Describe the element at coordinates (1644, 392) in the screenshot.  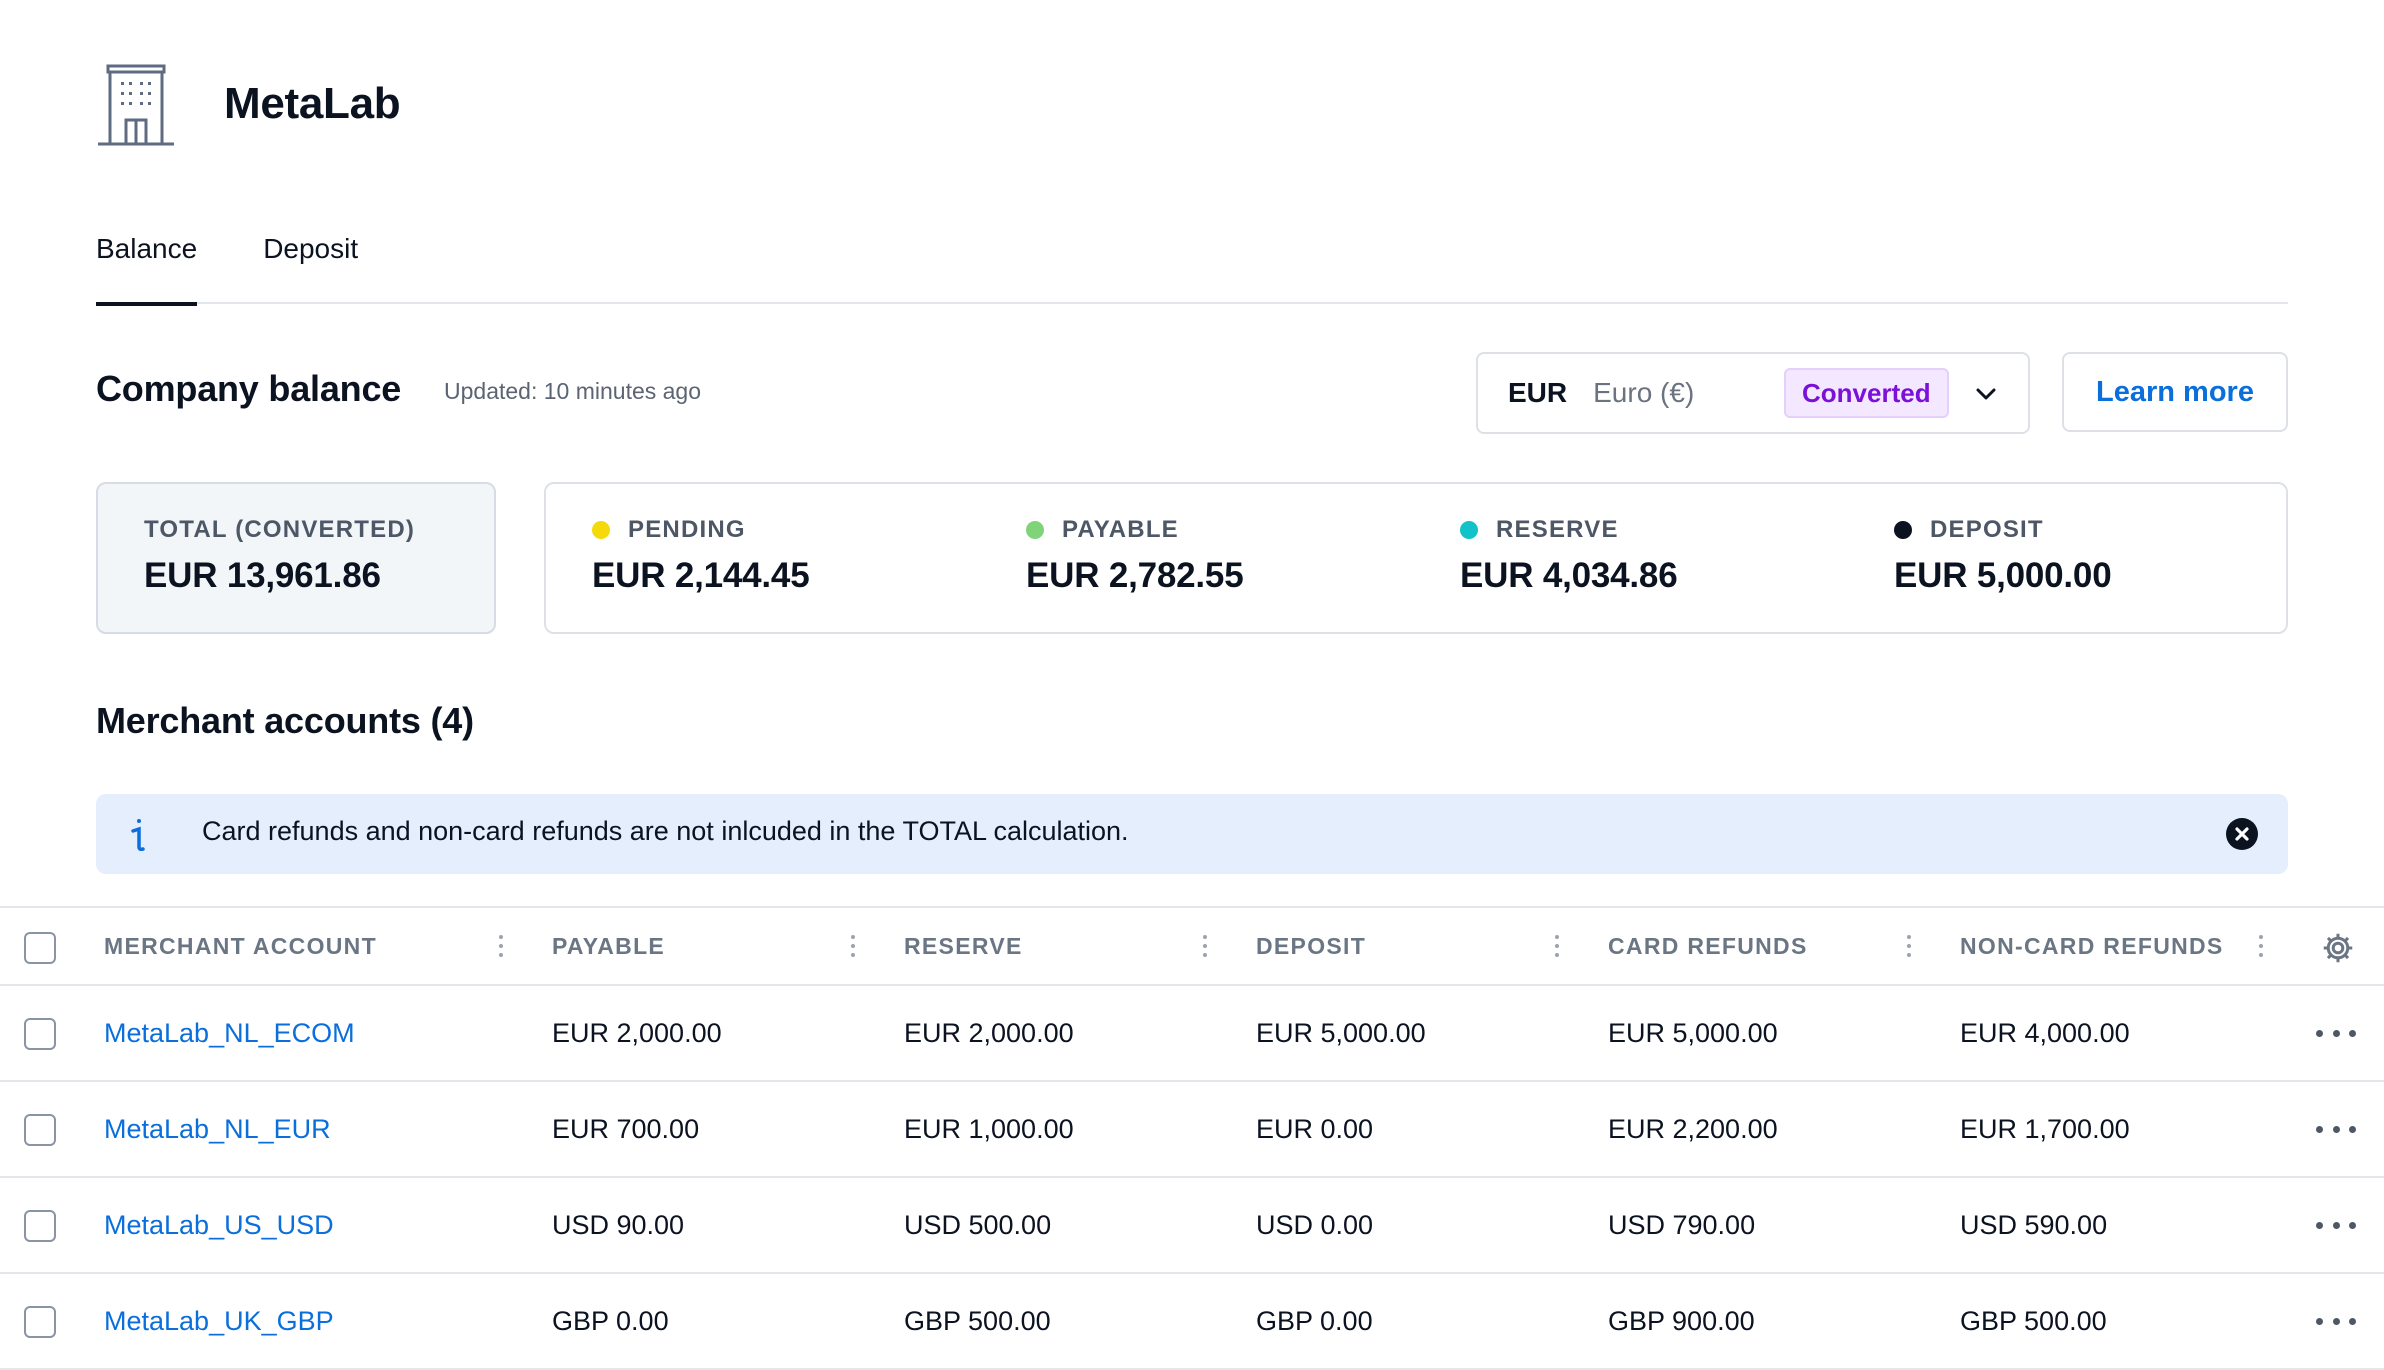
I see `currency-name: Euro (€)` at that location.